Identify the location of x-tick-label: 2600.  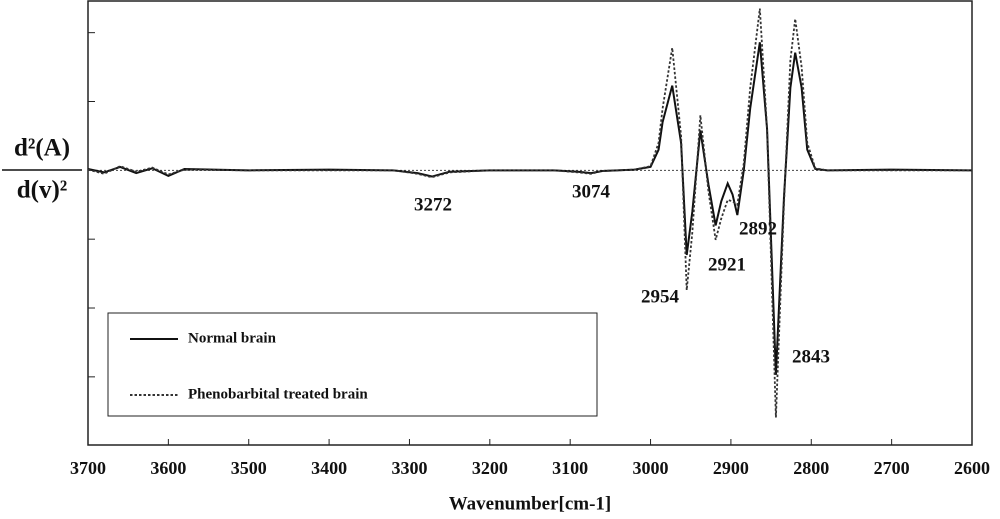
(972, 468).